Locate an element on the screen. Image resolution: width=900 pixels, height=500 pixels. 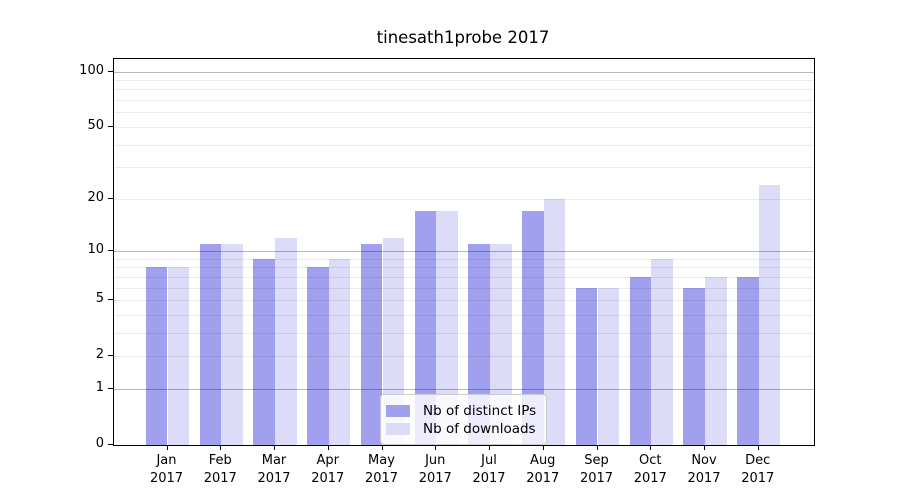
y-tick-label-0: 0 is located at coordinates (99, 443).